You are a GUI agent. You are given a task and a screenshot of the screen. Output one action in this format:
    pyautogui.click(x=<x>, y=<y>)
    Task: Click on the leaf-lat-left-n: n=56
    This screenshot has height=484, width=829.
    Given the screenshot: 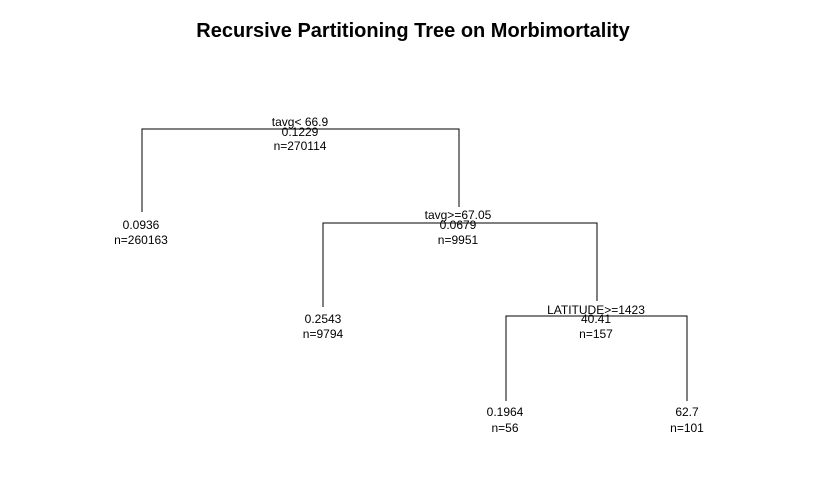 What is the action you would take?
    pyautogui.click(x=504, y=428)
    